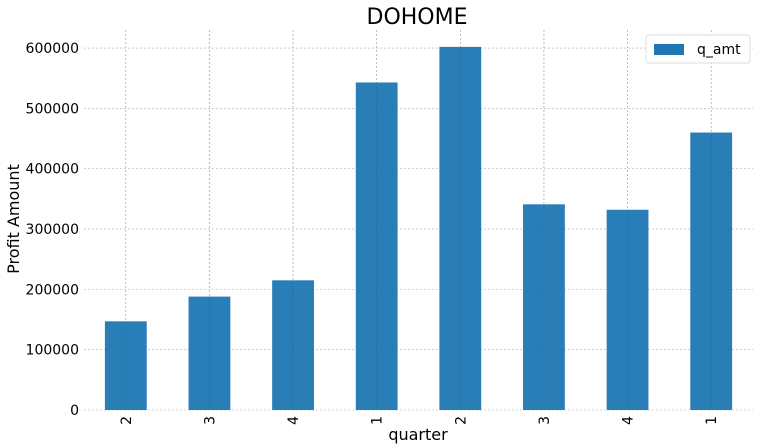  What do you see at coordinates (418, 434) in the screenshot?
I see `x-axis-label: quarter` at bounding box center [418, 434].